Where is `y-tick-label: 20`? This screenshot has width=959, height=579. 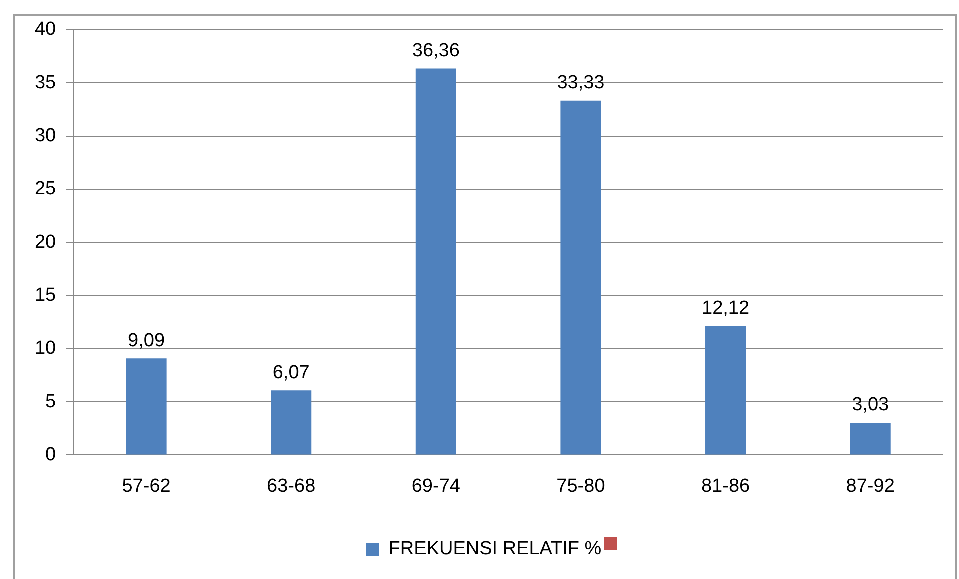
y-tick-label: 20 is located at coordinates (45, 242).